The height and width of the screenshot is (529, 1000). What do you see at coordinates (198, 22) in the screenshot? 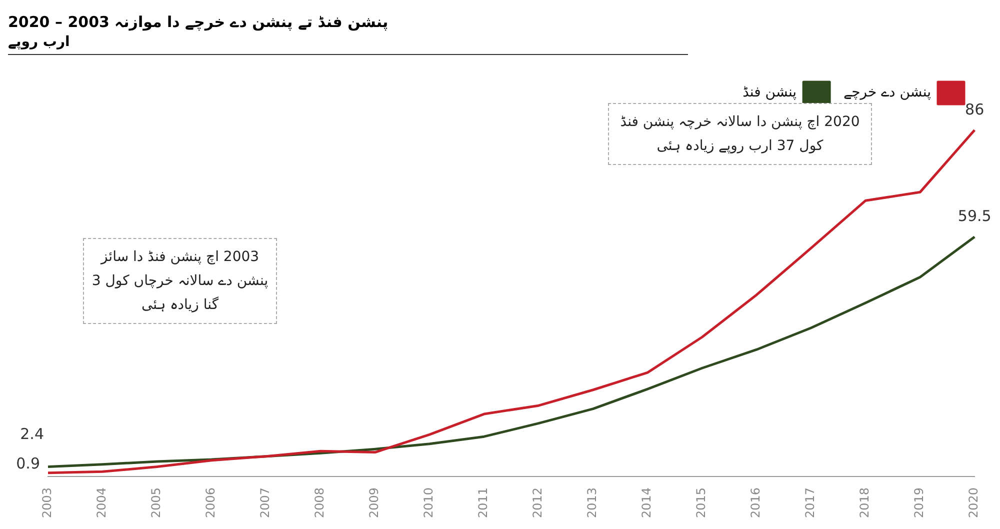
I see `chart-title: پنشن فنڈ تے پنشن دے خرچے دا موازنہ 2003 – 2020` at bounding box center [198, 22].